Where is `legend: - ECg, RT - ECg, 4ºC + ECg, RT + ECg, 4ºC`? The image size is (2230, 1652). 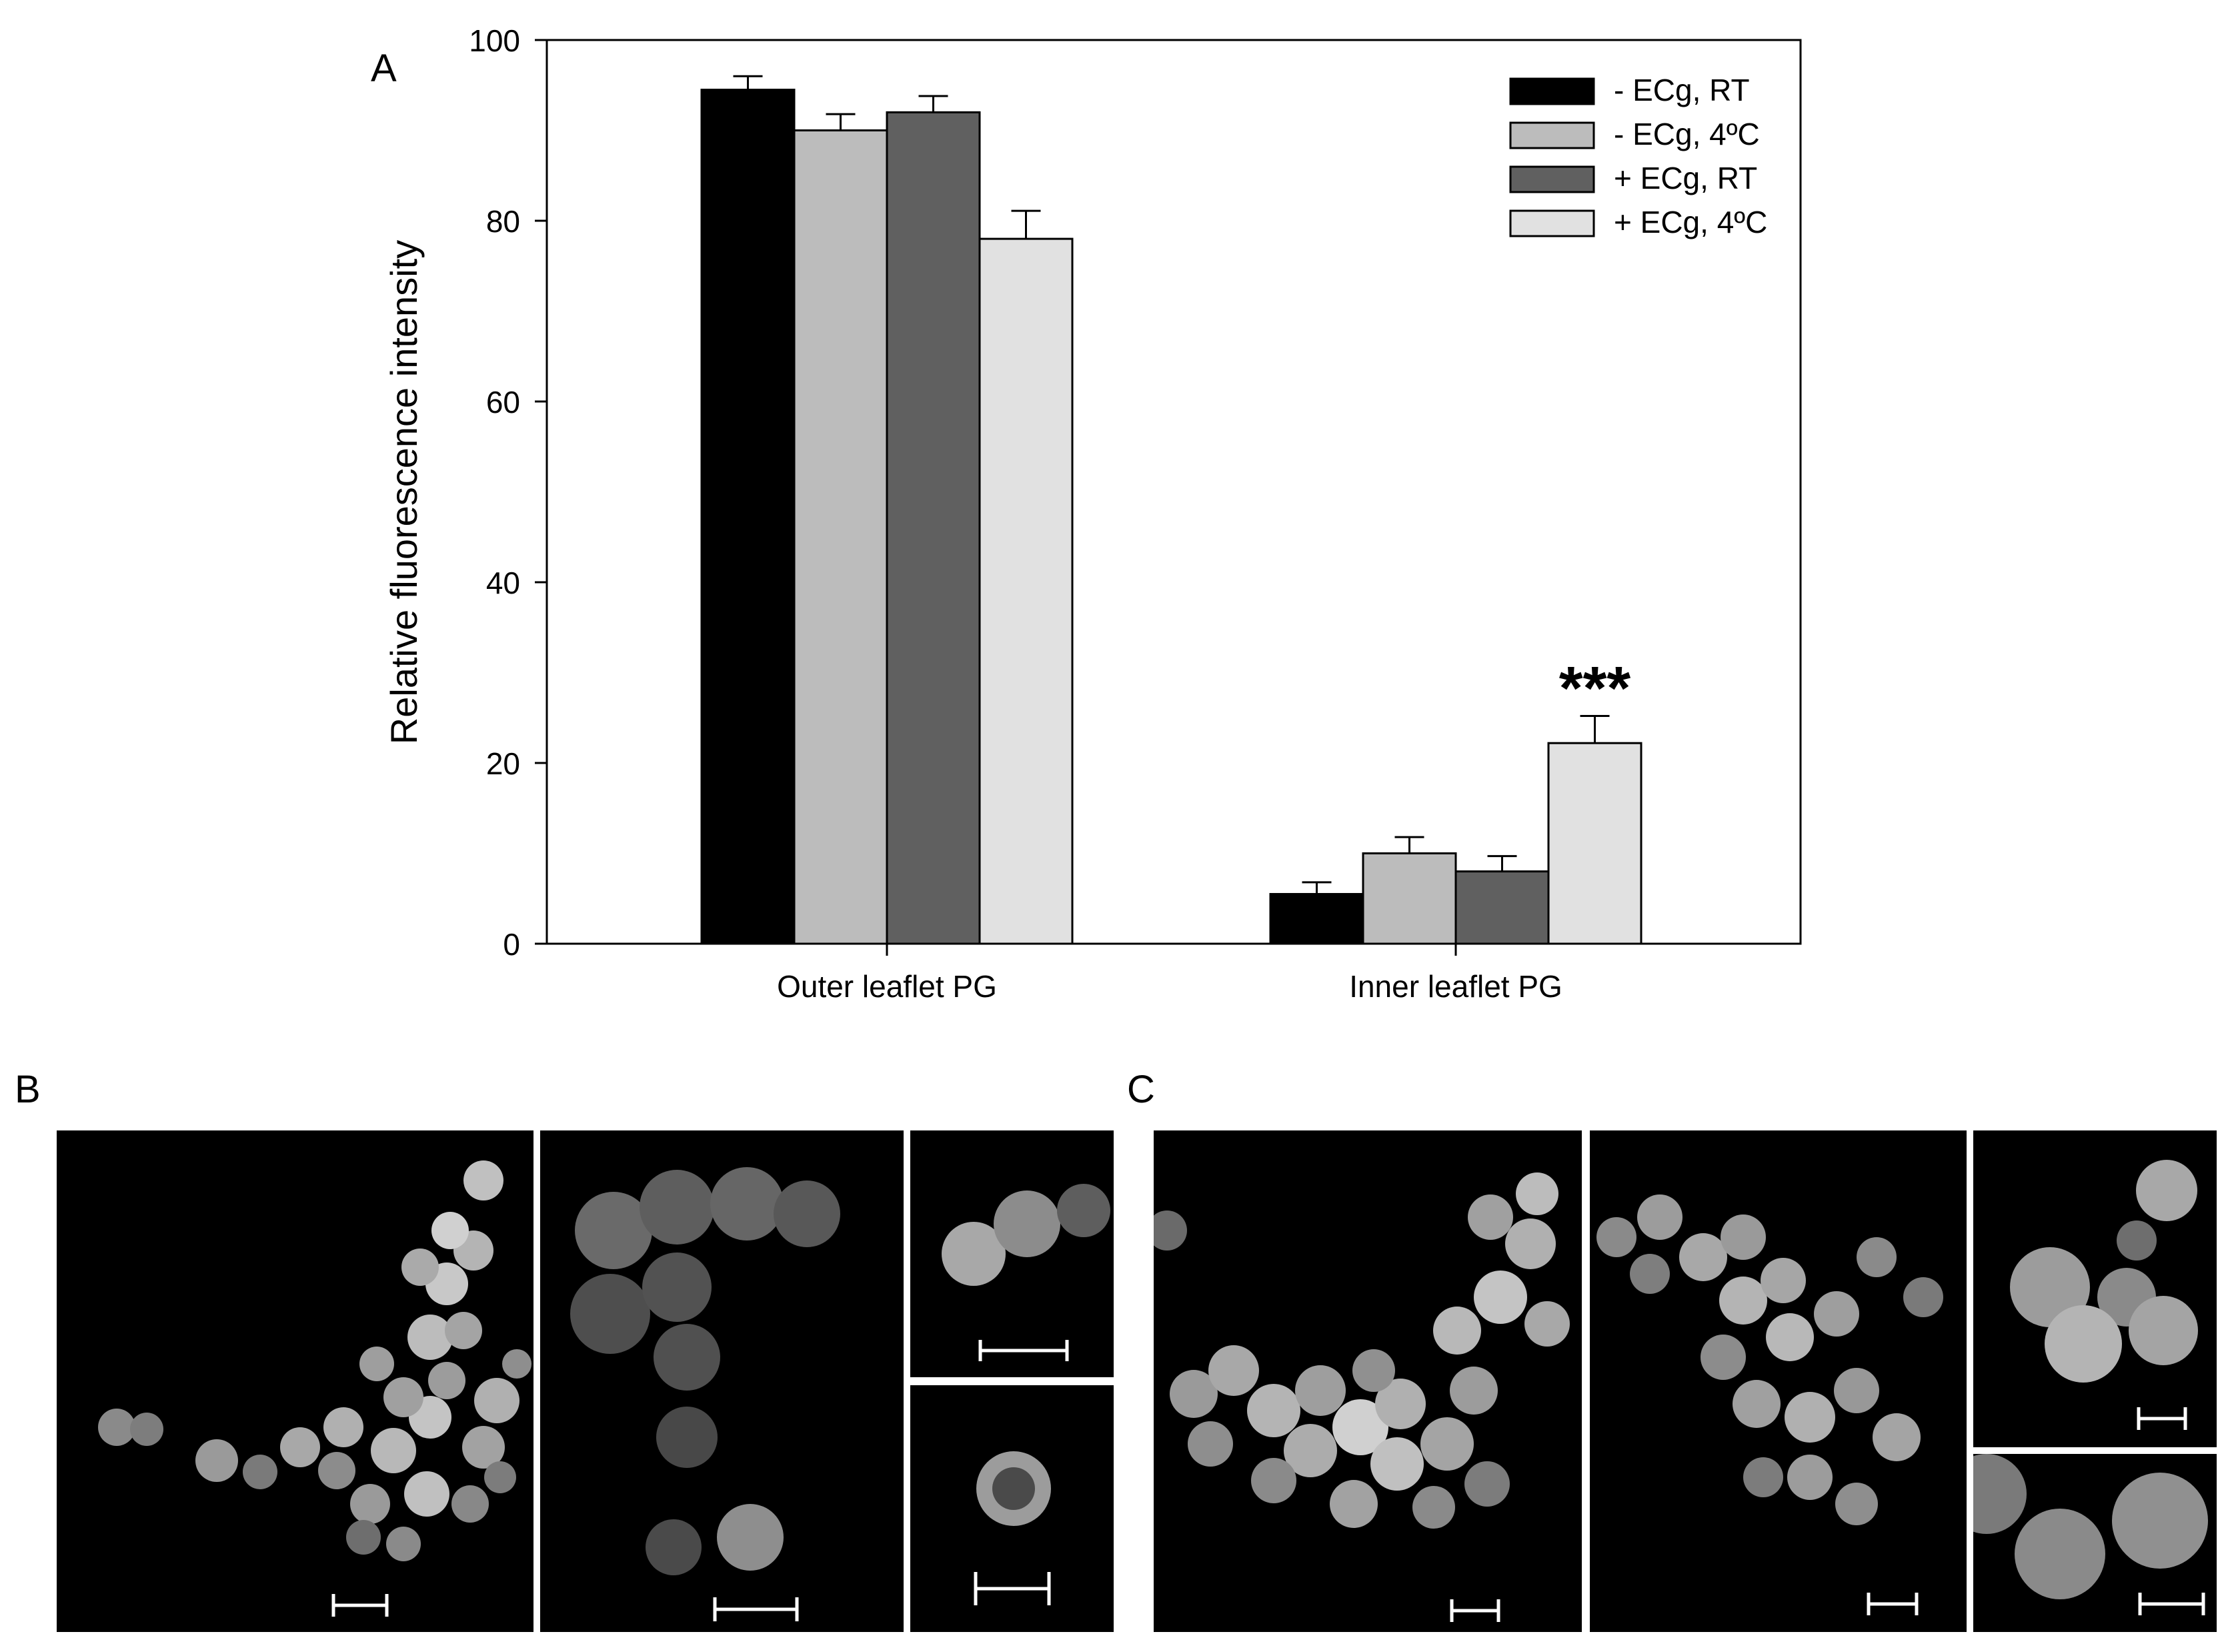
legend: - ECg, RT - ECg, 4ºC + ECg, RT + ECg, 4ºC is located at coordinates (1638, 156).